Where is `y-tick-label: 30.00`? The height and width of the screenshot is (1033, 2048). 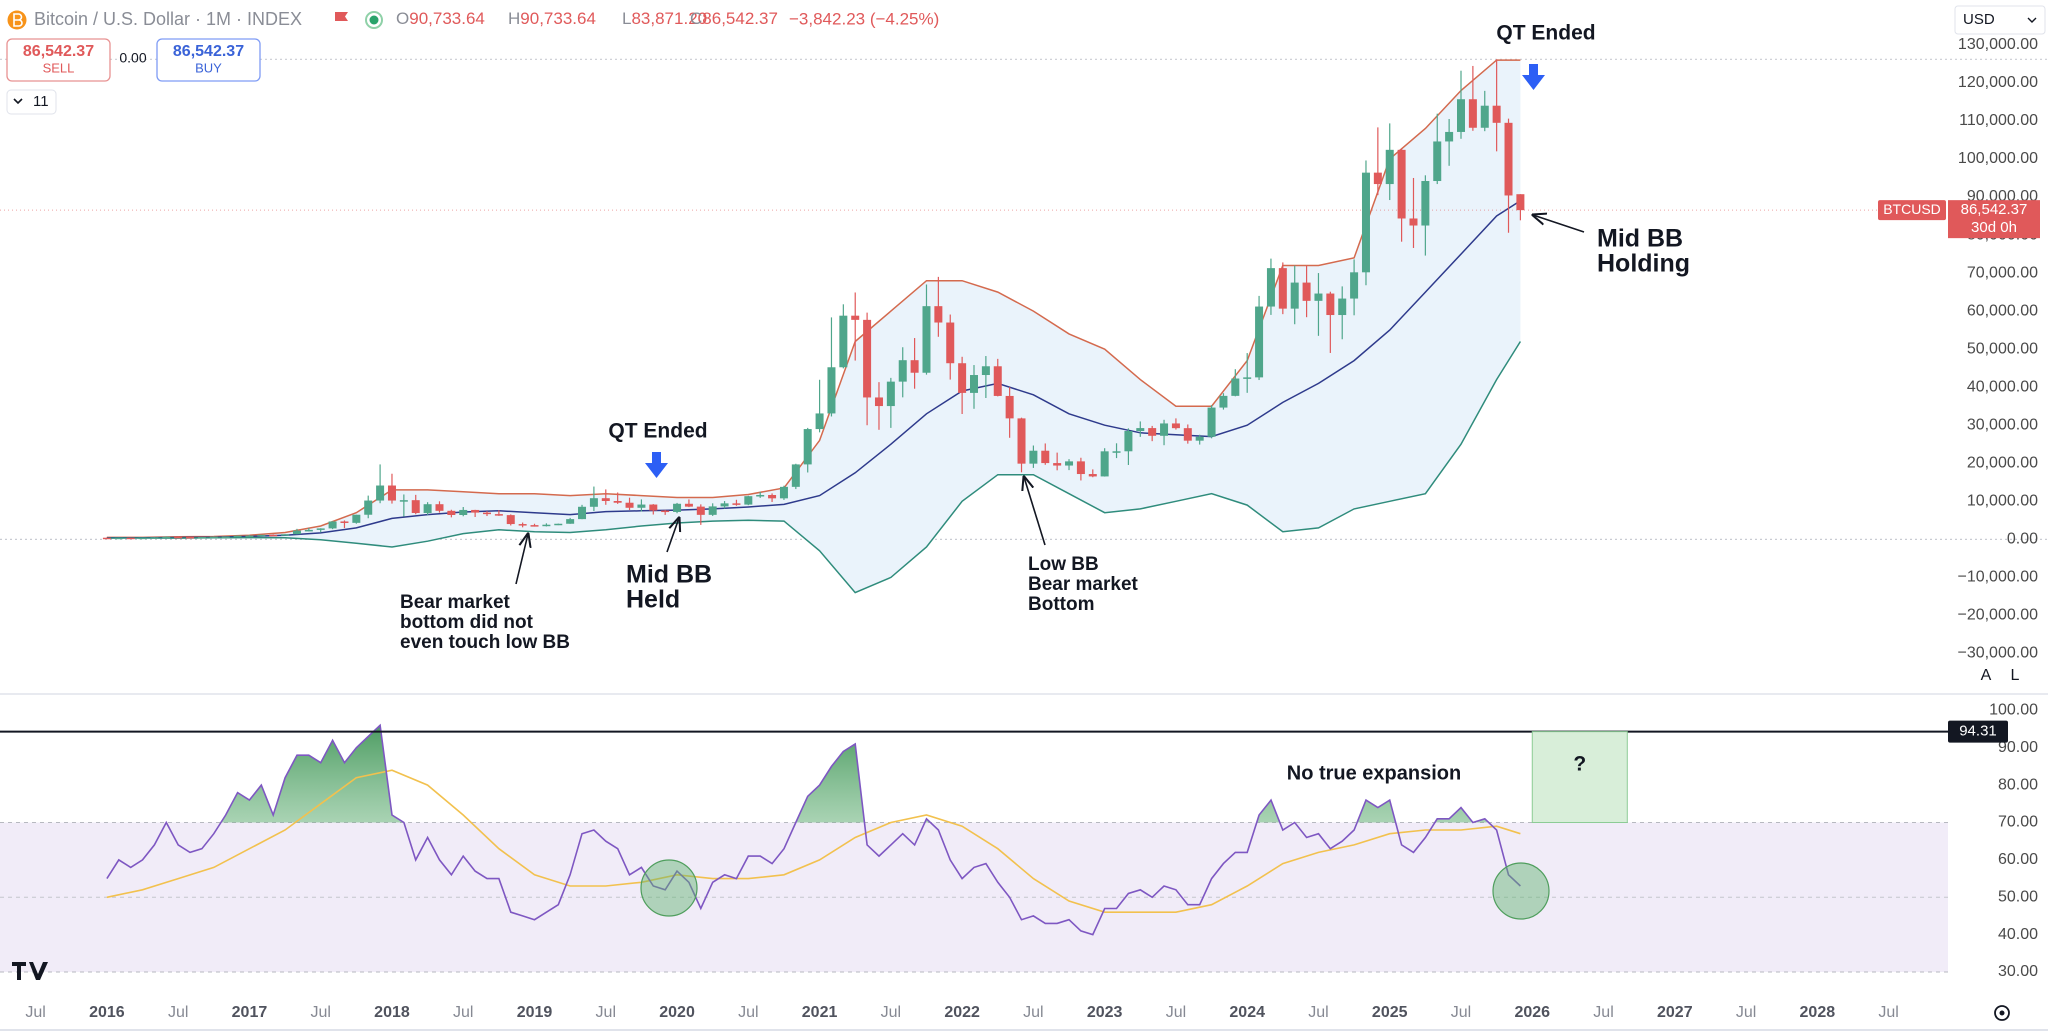
y-tick-label: 30.00 is located at coordinates (2018, 971).